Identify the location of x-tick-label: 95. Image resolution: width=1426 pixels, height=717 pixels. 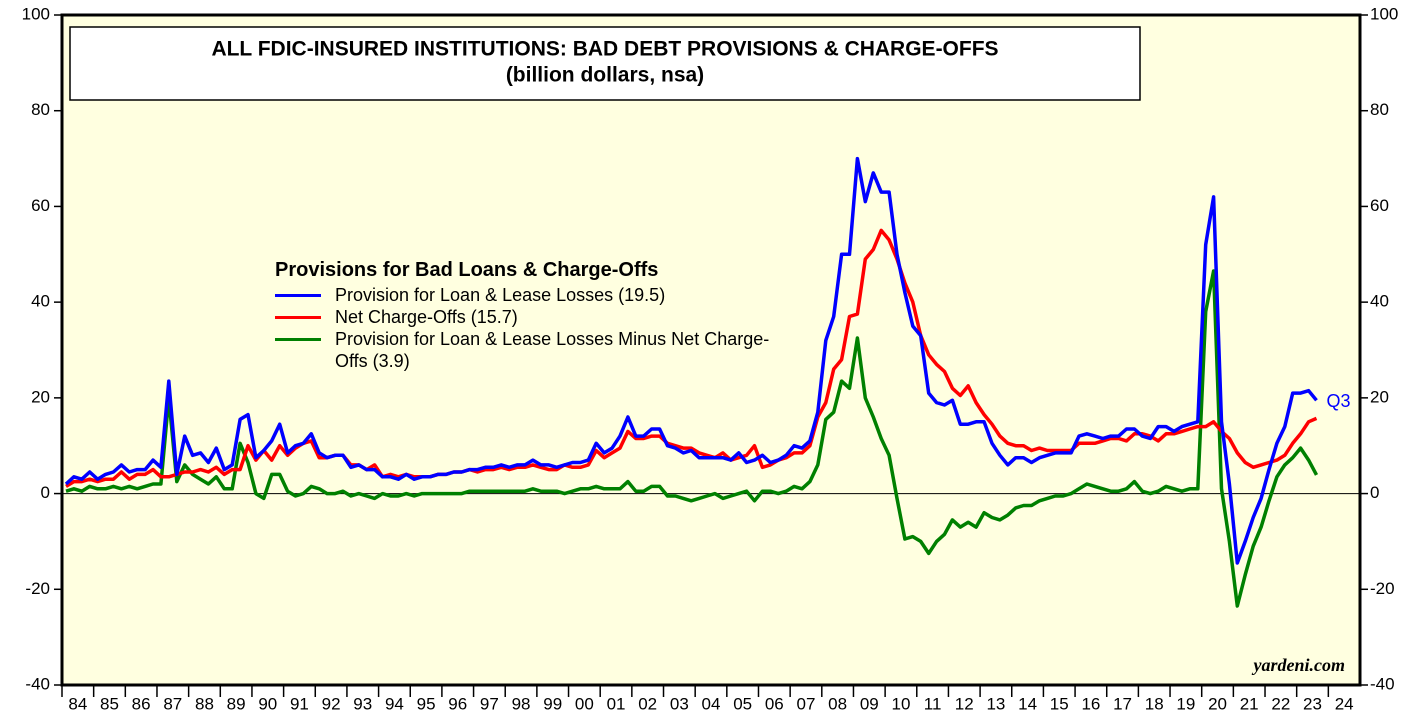
(426, 703).